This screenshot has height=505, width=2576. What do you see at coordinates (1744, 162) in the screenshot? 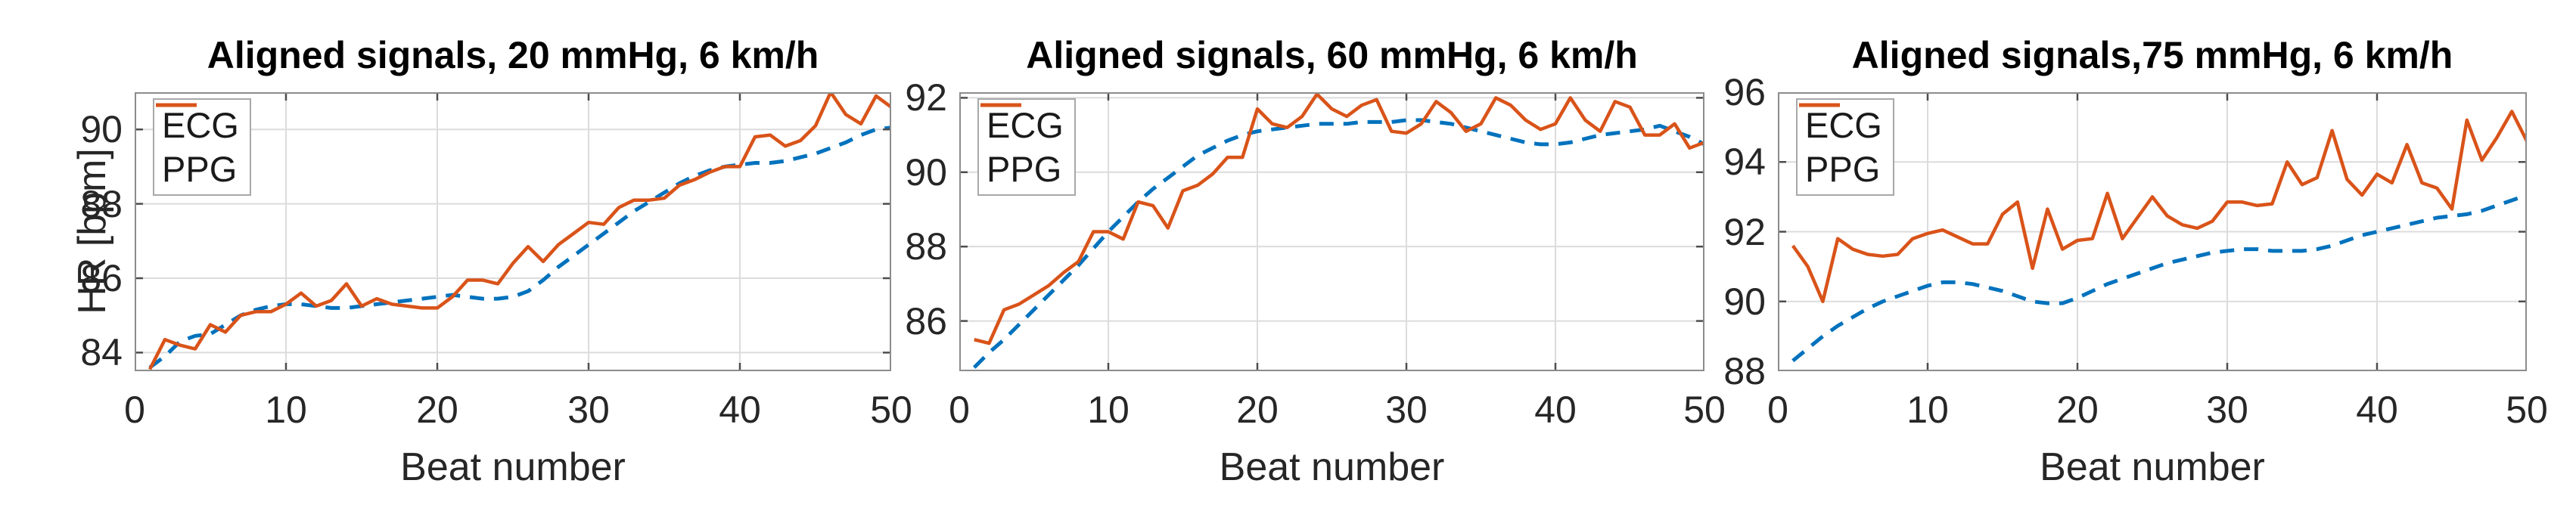
I see `y-tick: 94` at bounding box center [1744, 162].